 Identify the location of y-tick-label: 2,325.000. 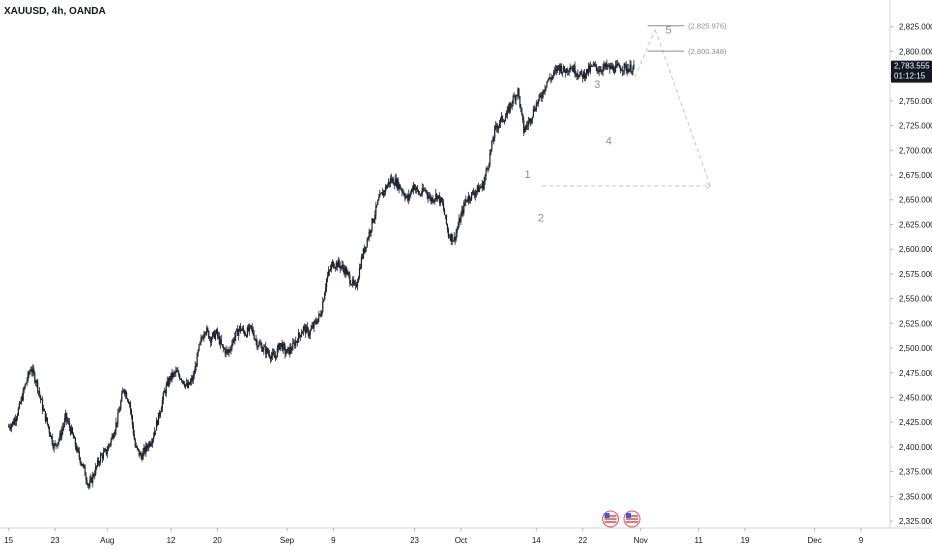
(915, 521).